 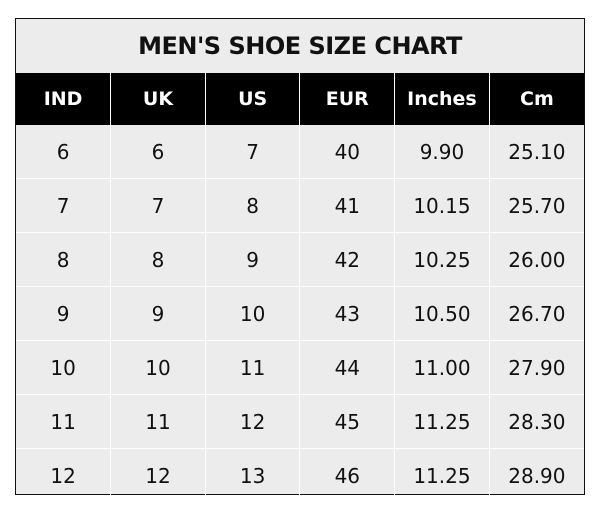 I want to click on table-cell-us: 8, so click(x=252, y=205).